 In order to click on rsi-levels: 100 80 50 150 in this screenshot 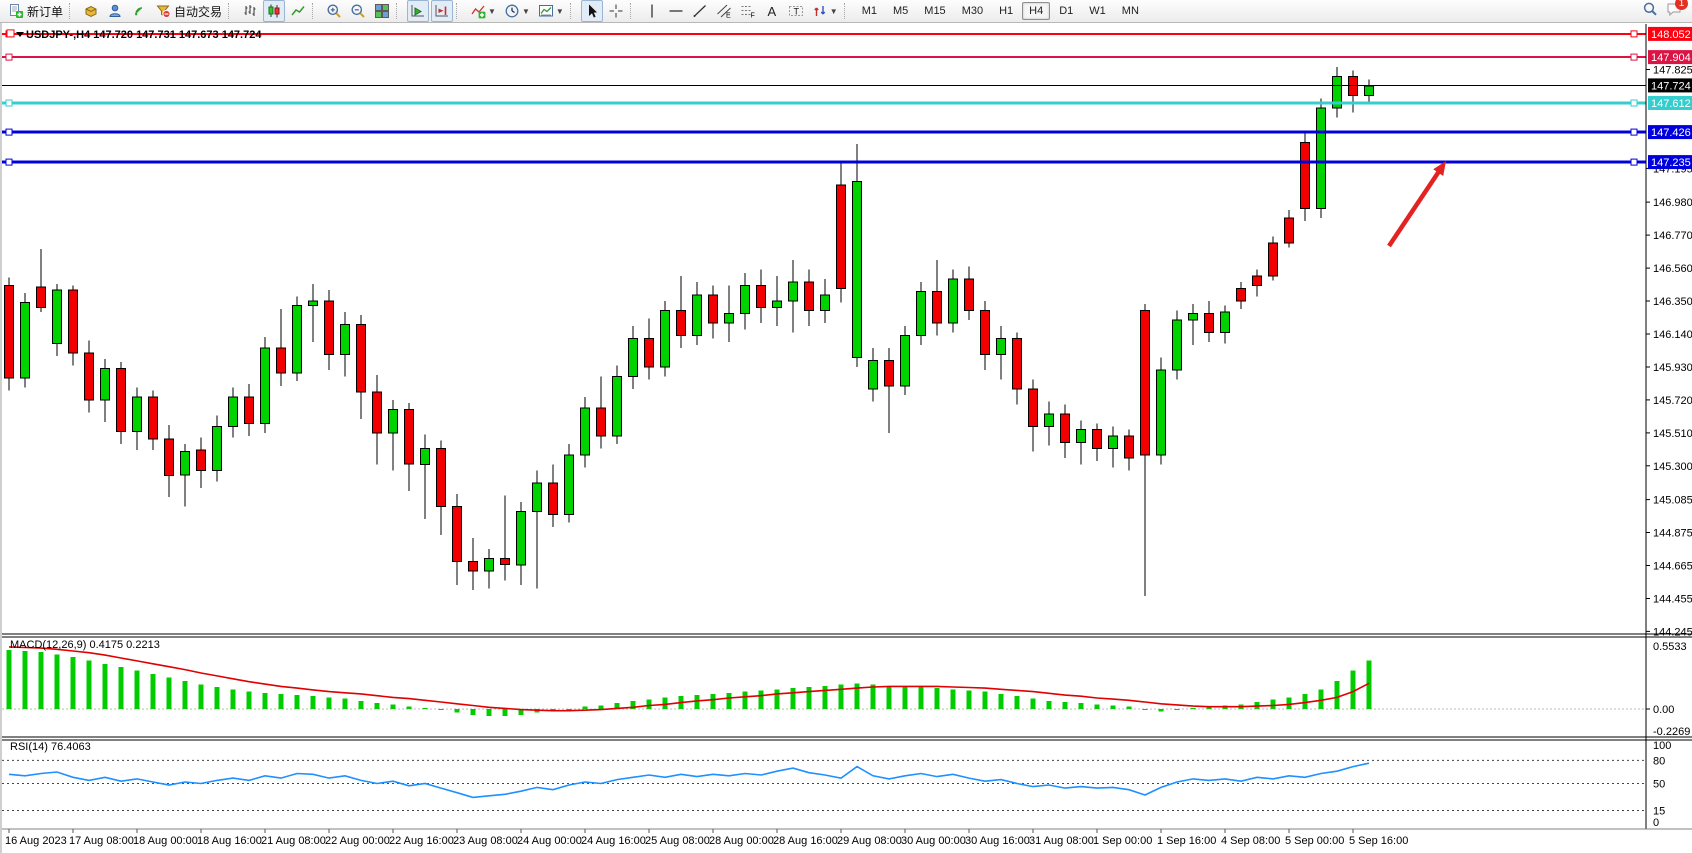, I will do `click(836, 784)`.